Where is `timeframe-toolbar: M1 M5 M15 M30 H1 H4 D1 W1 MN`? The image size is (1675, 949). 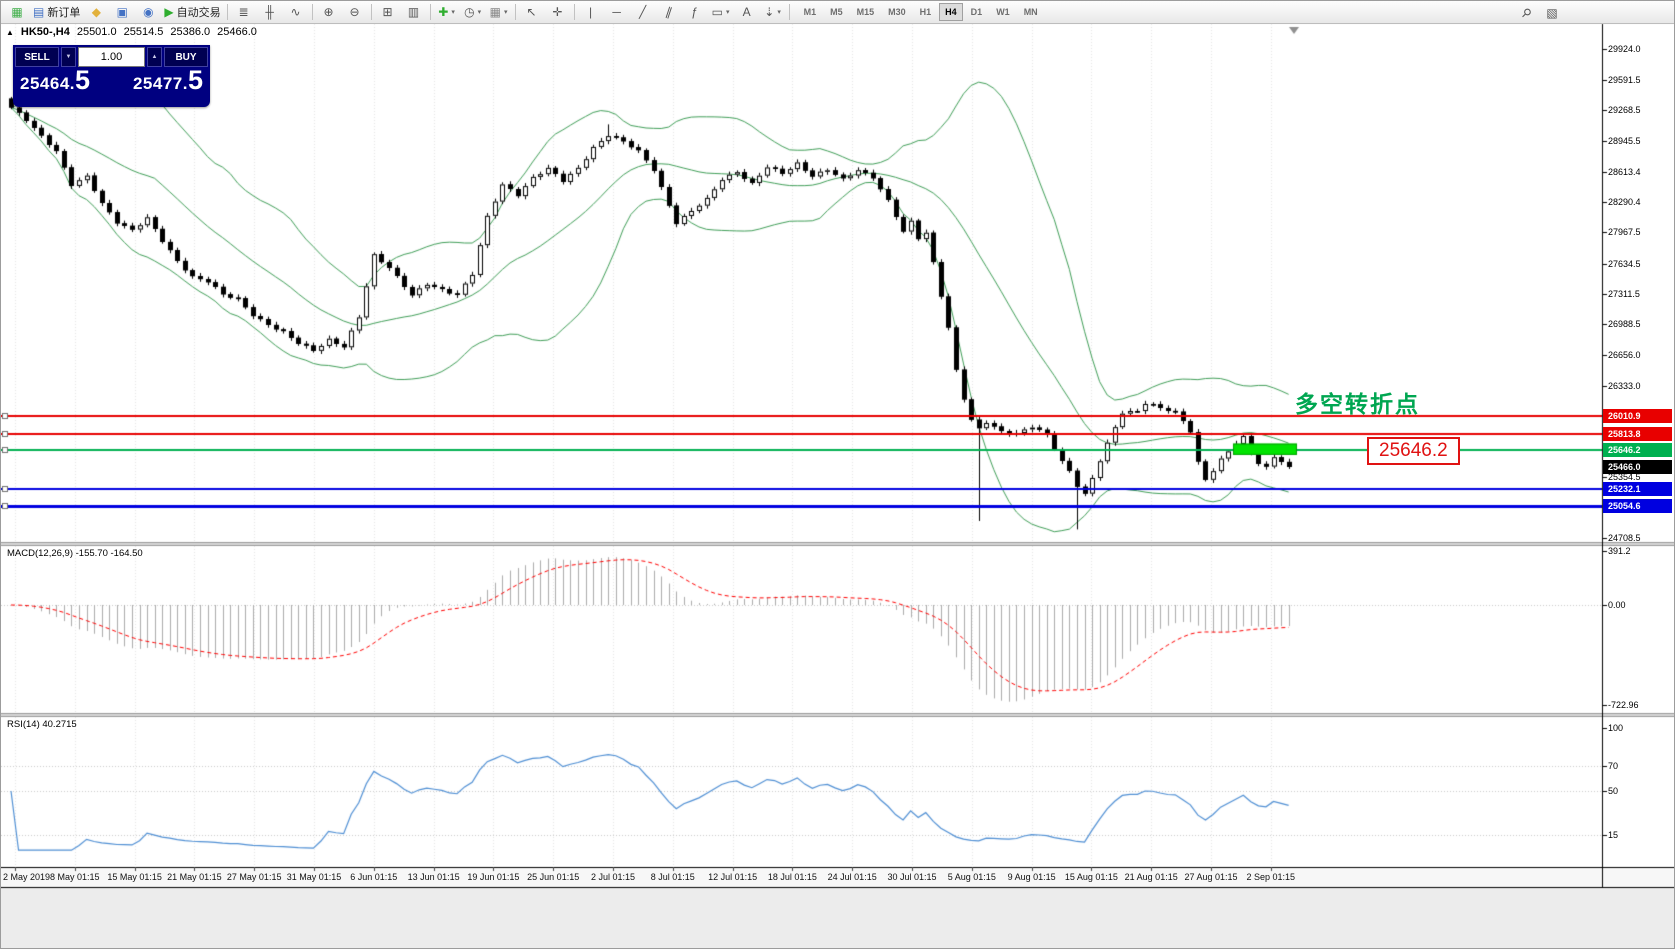
timeframe-toolbar: M1 M5 M15 M30 H1 H4 D1 W1 MN is located at coordinates (921, 12).